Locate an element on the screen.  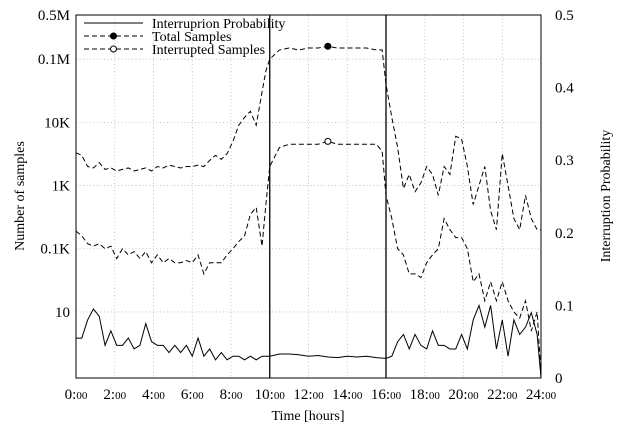
left-y-tick-label: 10 is located at coordinates (62, 313).